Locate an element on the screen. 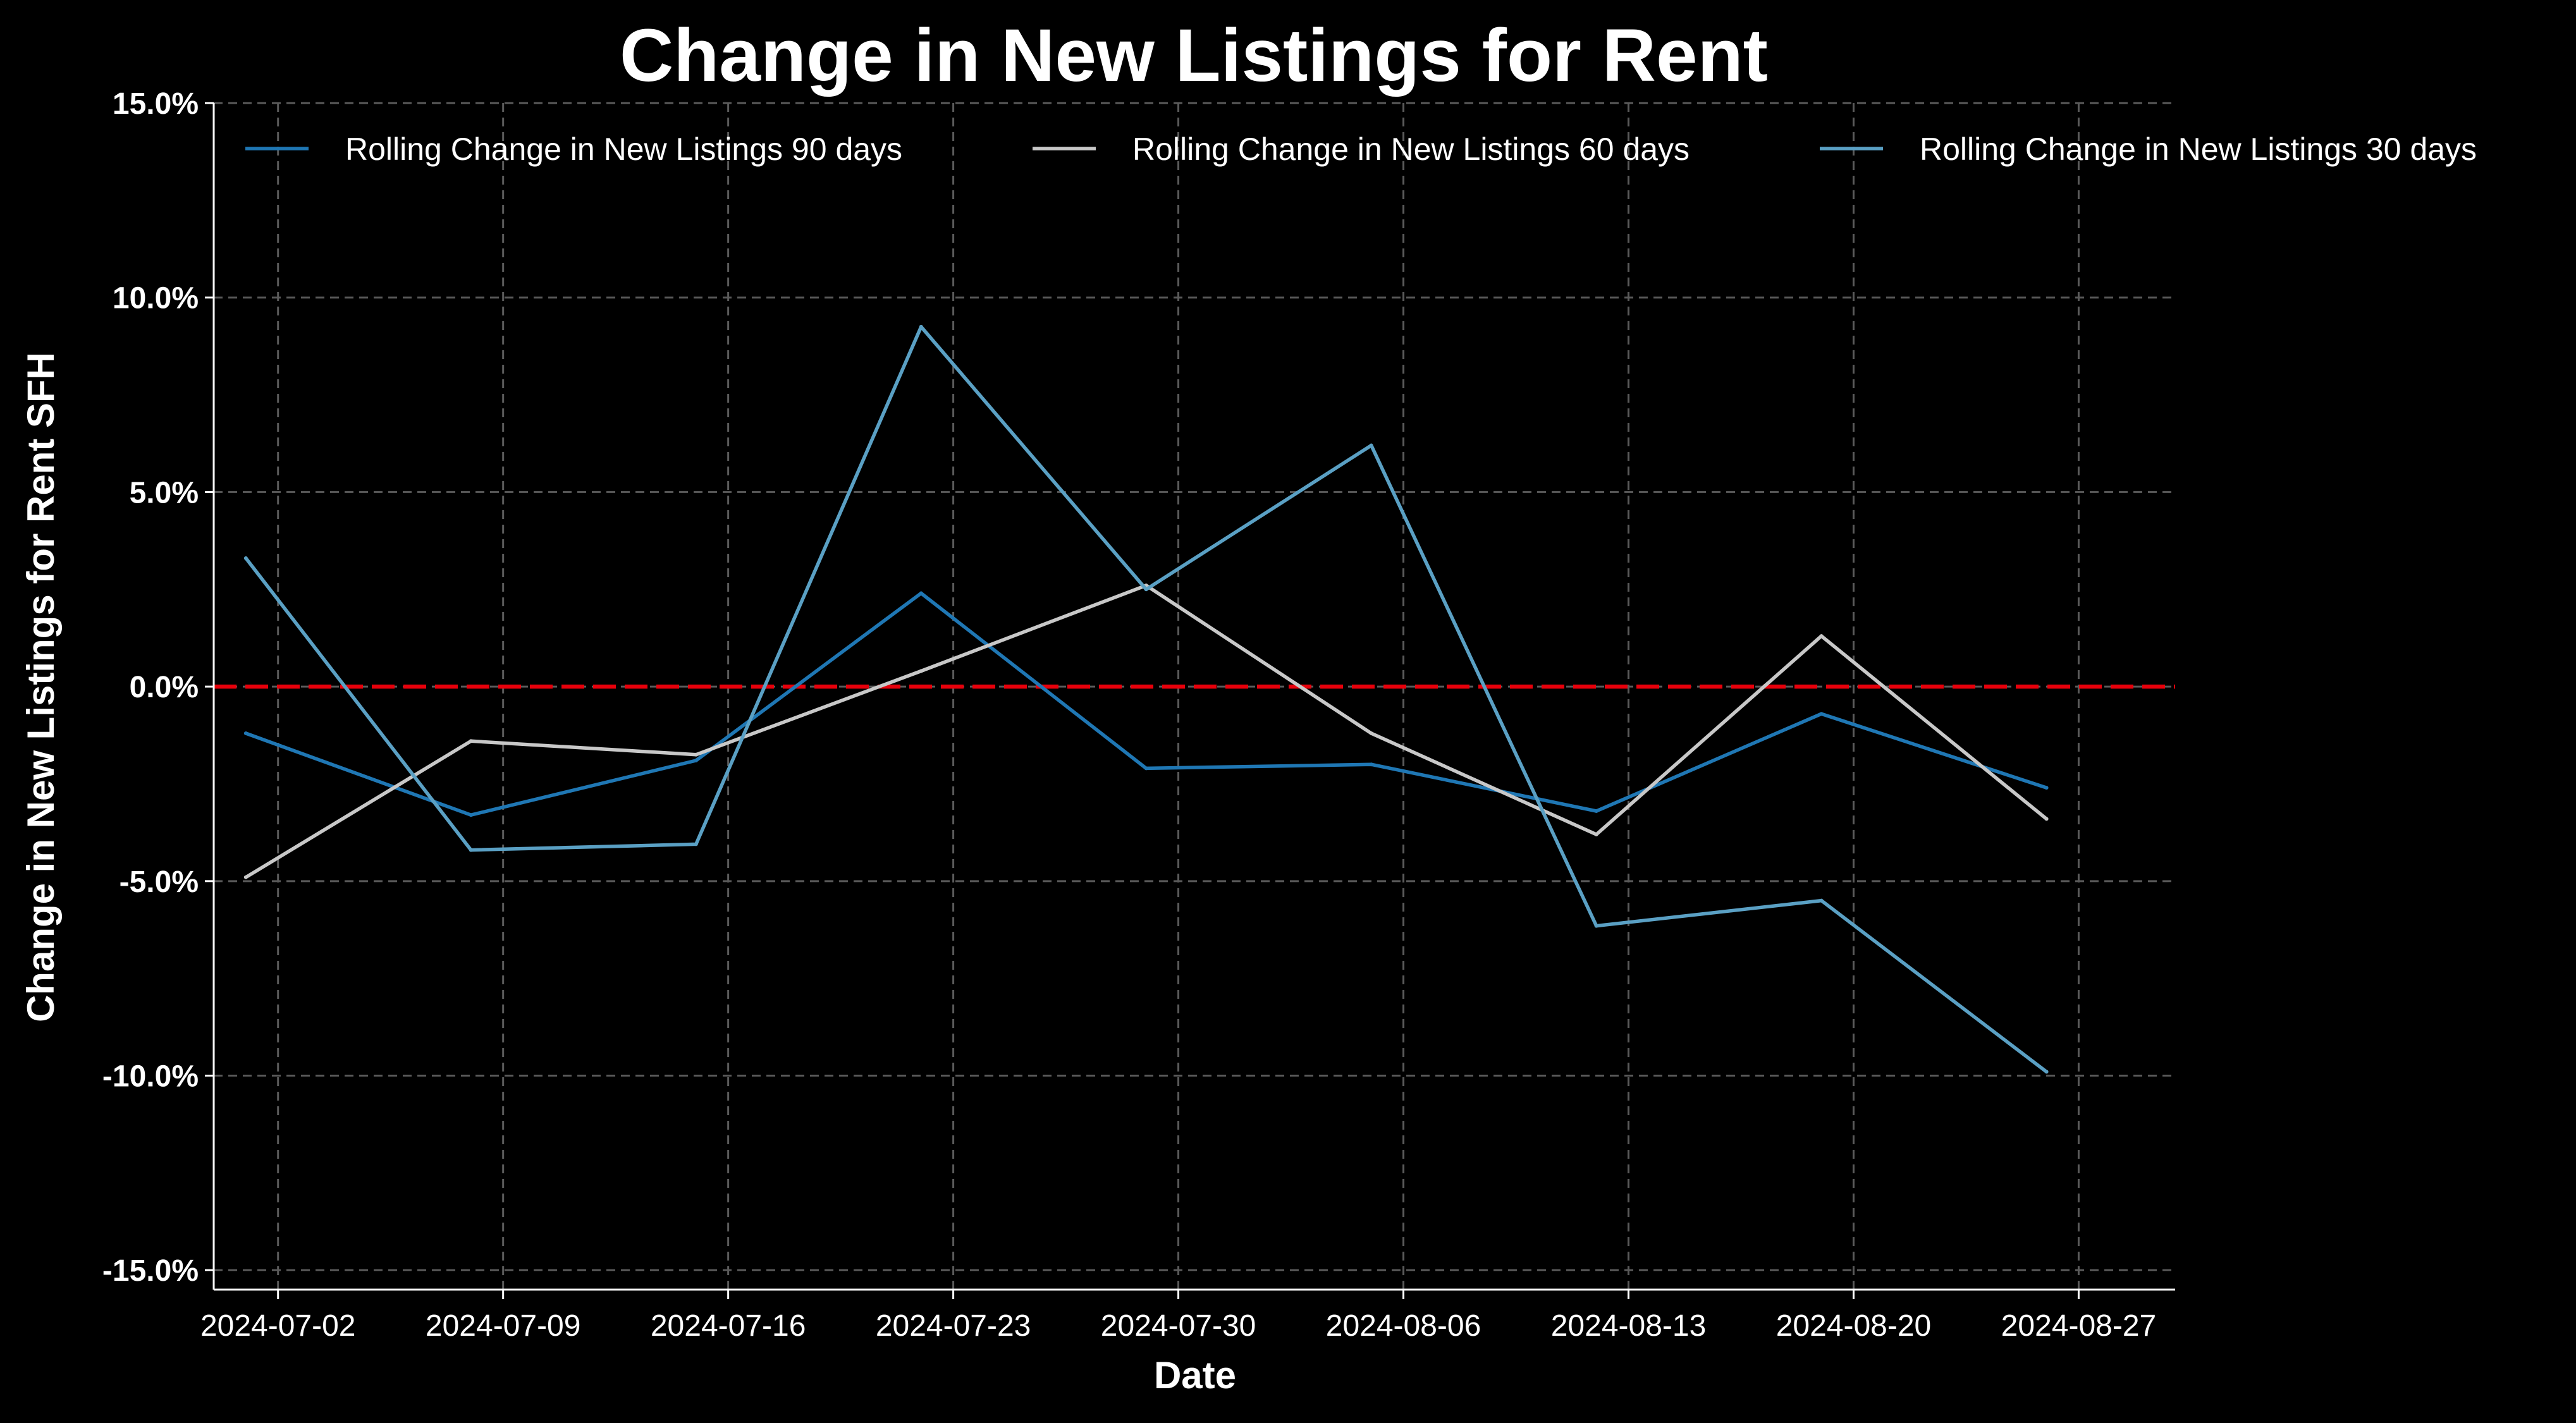 The image size is (2576, 1423). y-tick-label: 10.0% is located at coordinates (156, 299).